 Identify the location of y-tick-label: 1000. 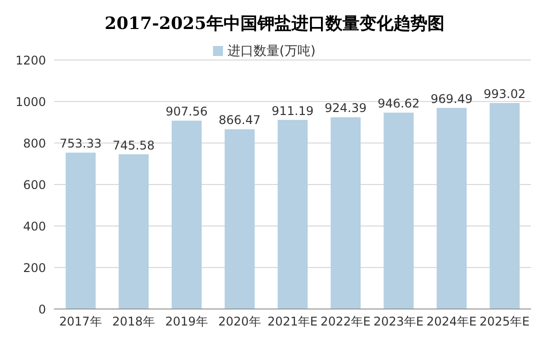
(30, 101).